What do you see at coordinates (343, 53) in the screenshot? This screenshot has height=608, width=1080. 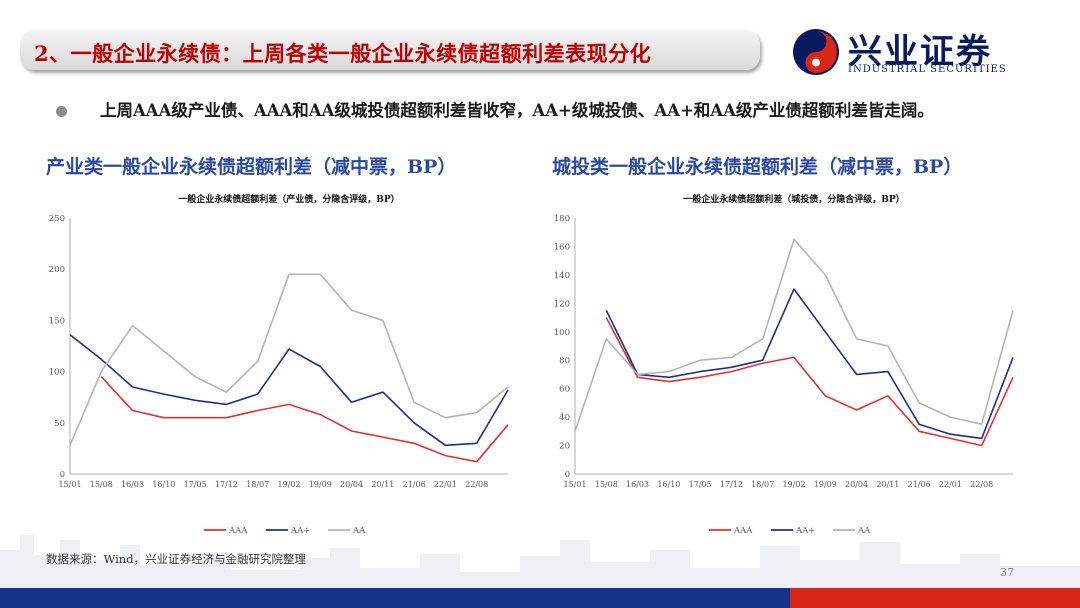 I see `page-title: 2、一般企业永续债：上周各类一般企业永续债超额利差表现分化` at bounding box center [343, 53].